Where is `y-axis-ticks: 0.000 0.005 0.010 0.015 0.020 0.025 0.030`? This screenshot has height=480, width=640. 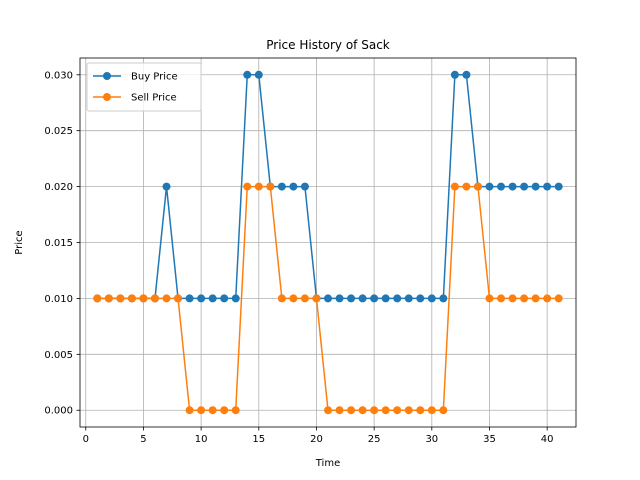
y-axis-ticks: 0.000 0.005 0.010 0.015 0.020 0.025 0.030 is located at coordinates (62, 243).